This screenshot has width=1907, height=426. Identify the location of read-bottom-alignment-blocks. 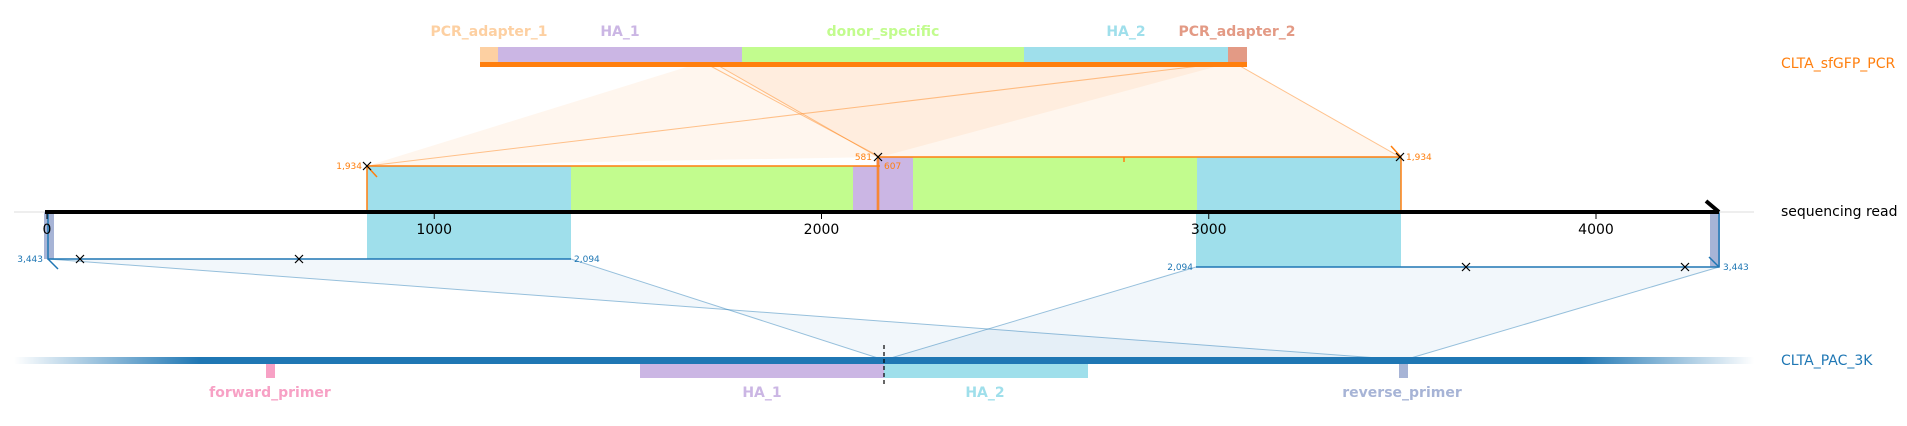
(882, 242).